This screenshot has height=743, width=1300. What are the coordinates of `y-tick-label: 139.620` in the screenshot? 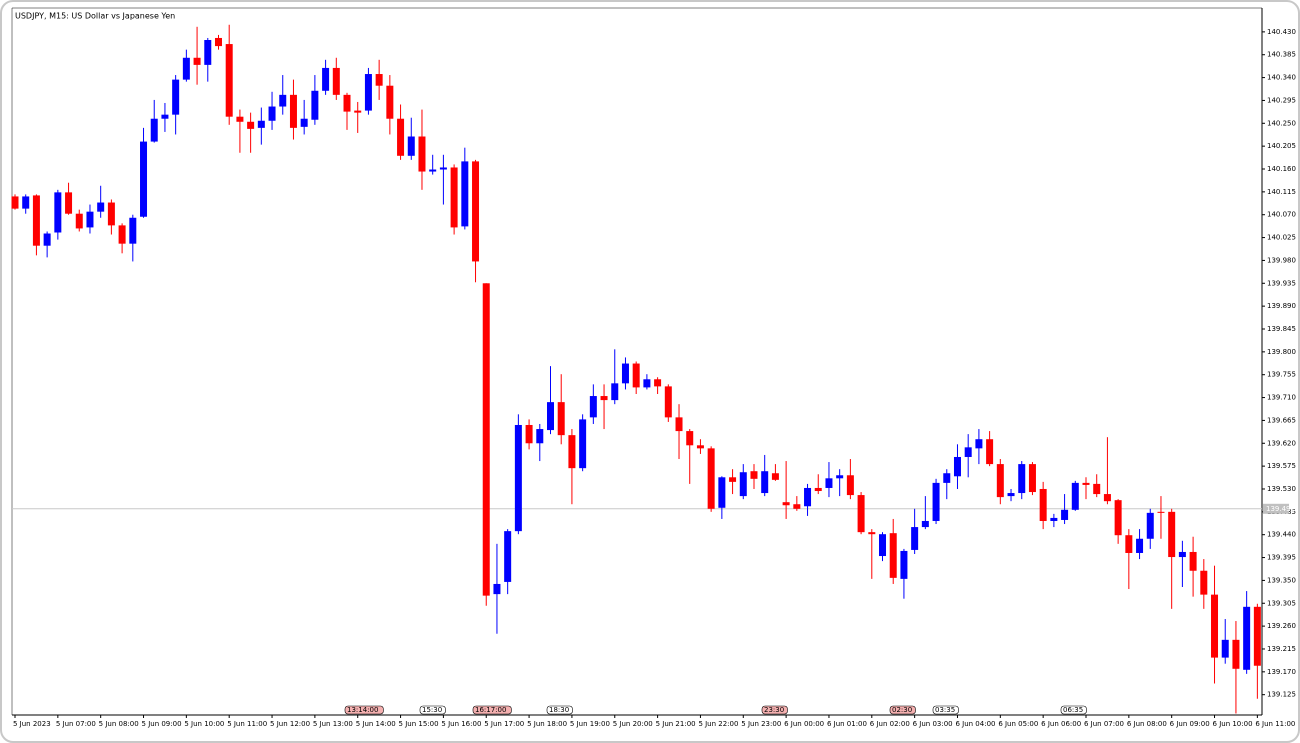 It's located at (1281, 443).